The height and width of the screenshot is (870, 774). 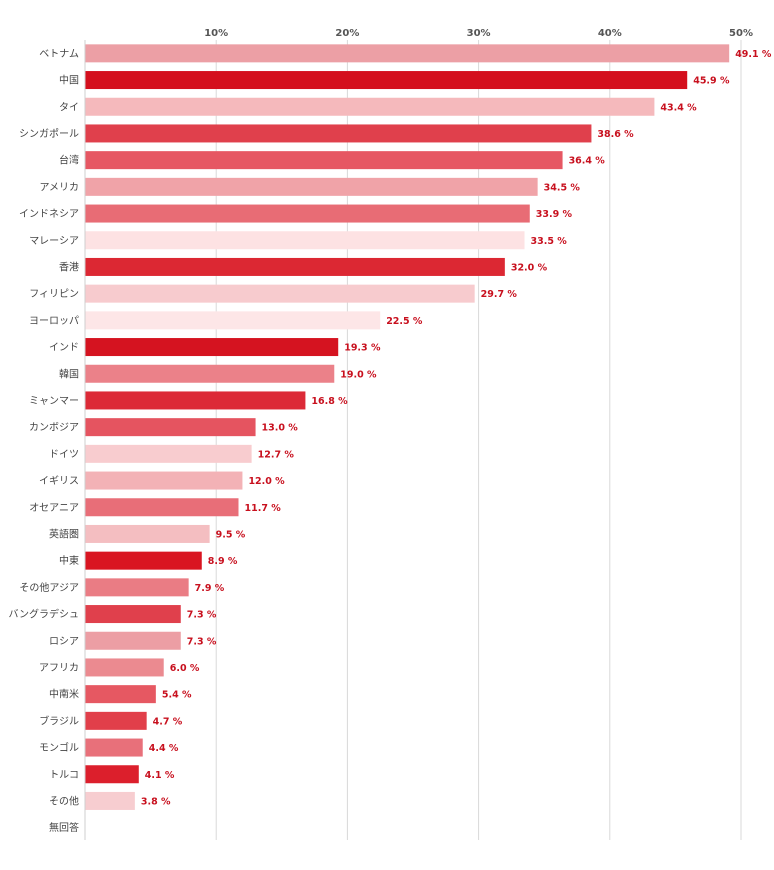 What do you see at coordinates (160, 775) in the screenshot?
I see `value-label: 4.1 %` at bounding box center [160, 775].